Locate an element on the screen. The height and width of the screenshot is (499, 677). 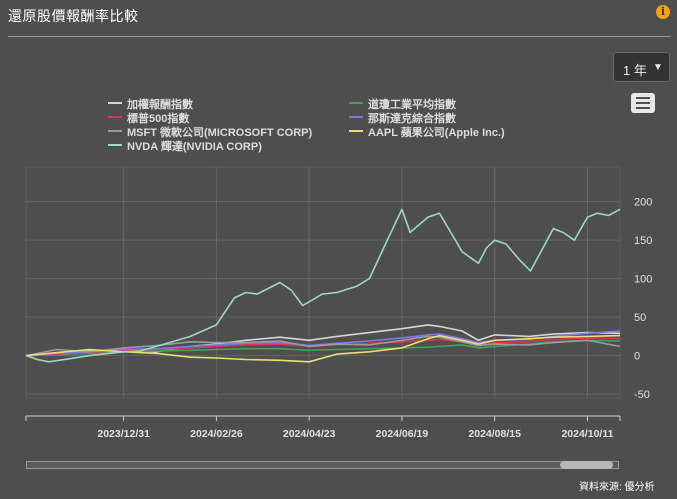
series-line-msft is located at coordinates (323, 346).